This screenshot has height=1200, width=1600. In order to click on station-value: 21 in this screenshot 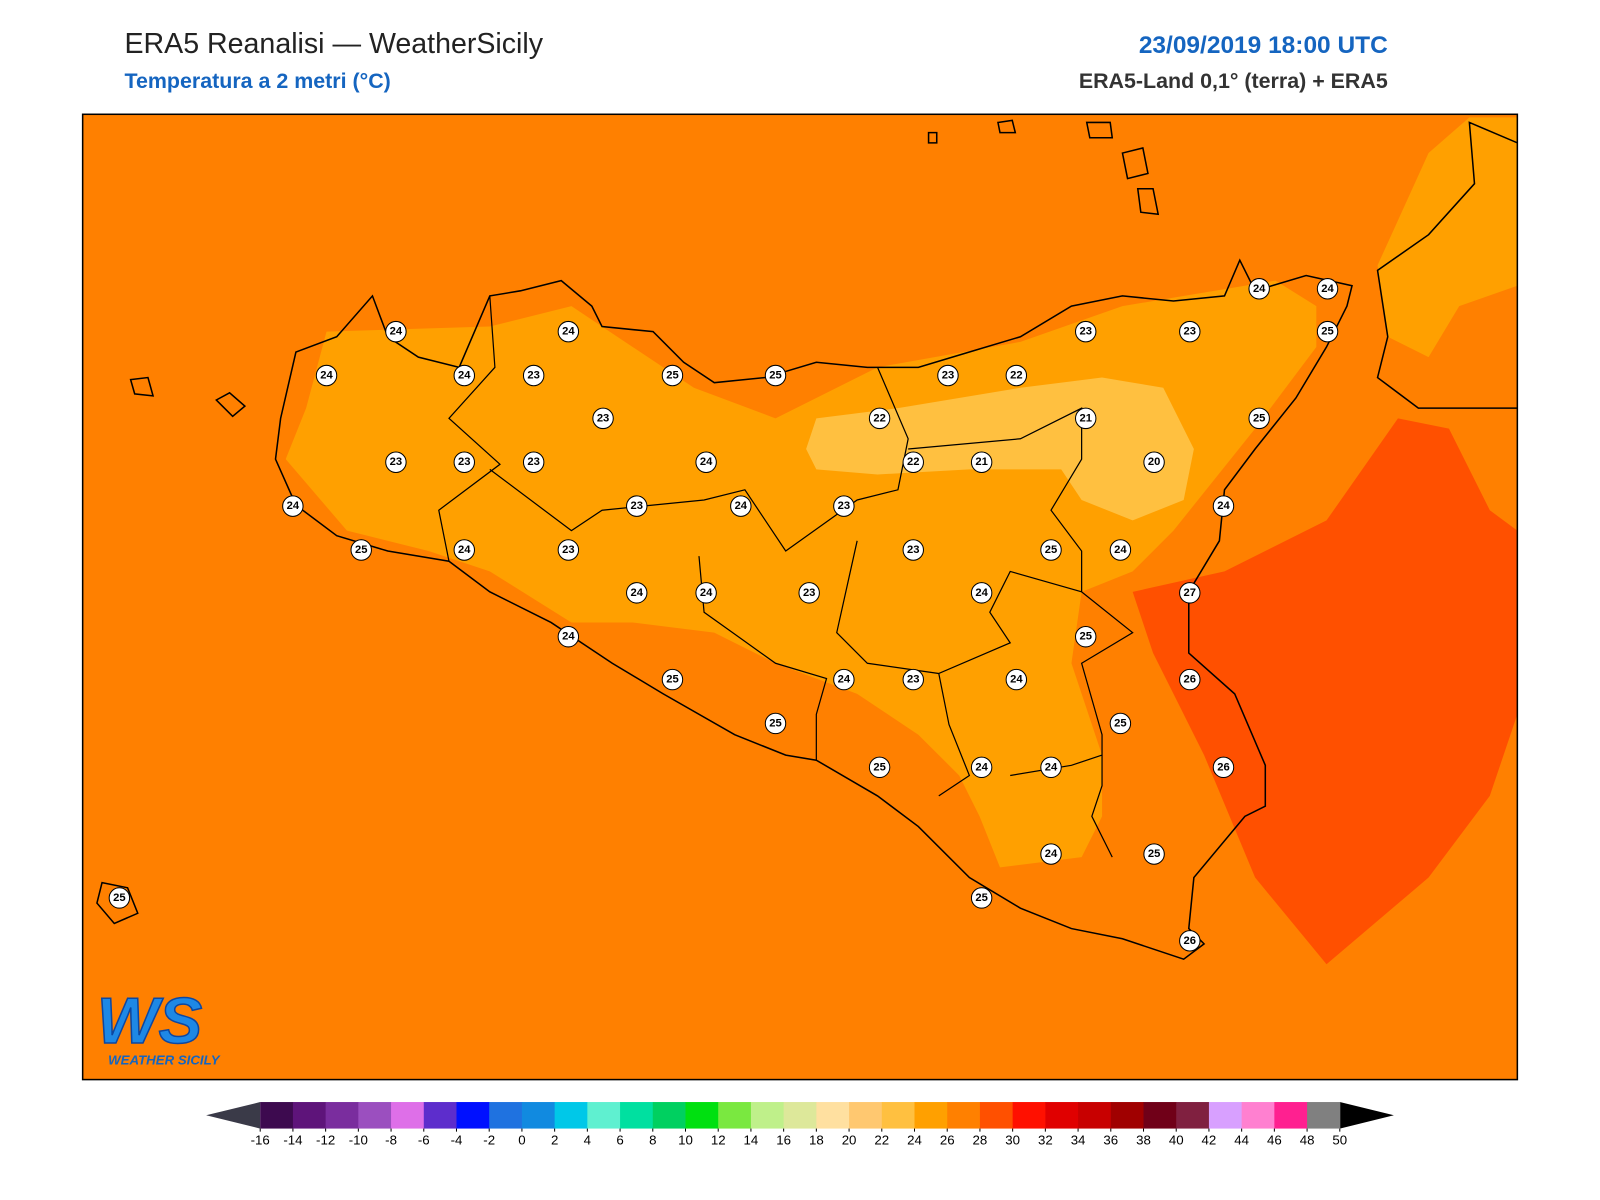, I will do `click(1085, 418)`.